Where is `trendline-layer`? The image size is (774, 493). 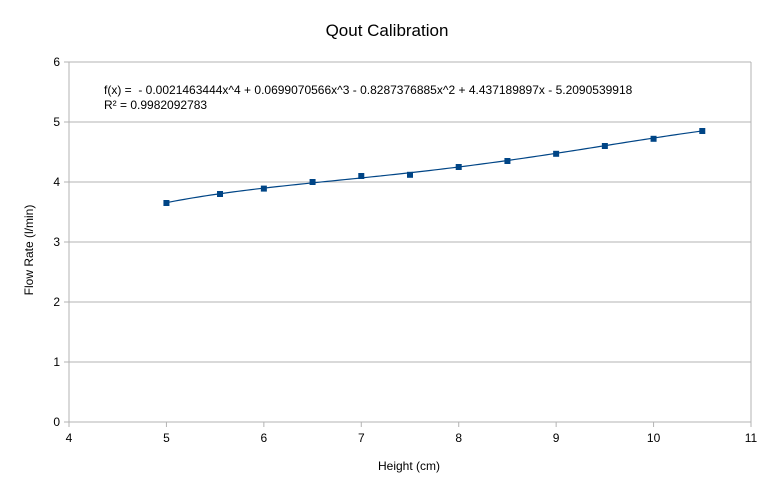 trendline-layer is located at coordinates (434, 167).